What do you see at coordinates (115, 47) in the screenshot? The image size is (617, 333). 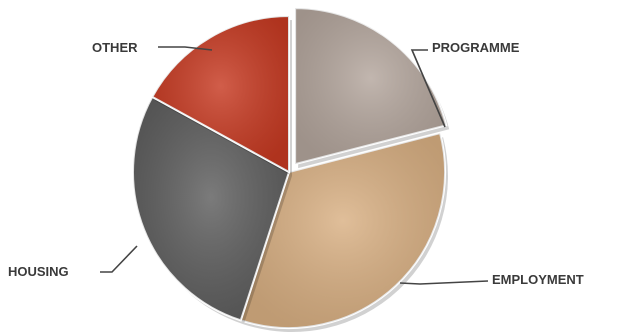 I see `slice-label-other: OTHER` at bounding box center [115, 47].